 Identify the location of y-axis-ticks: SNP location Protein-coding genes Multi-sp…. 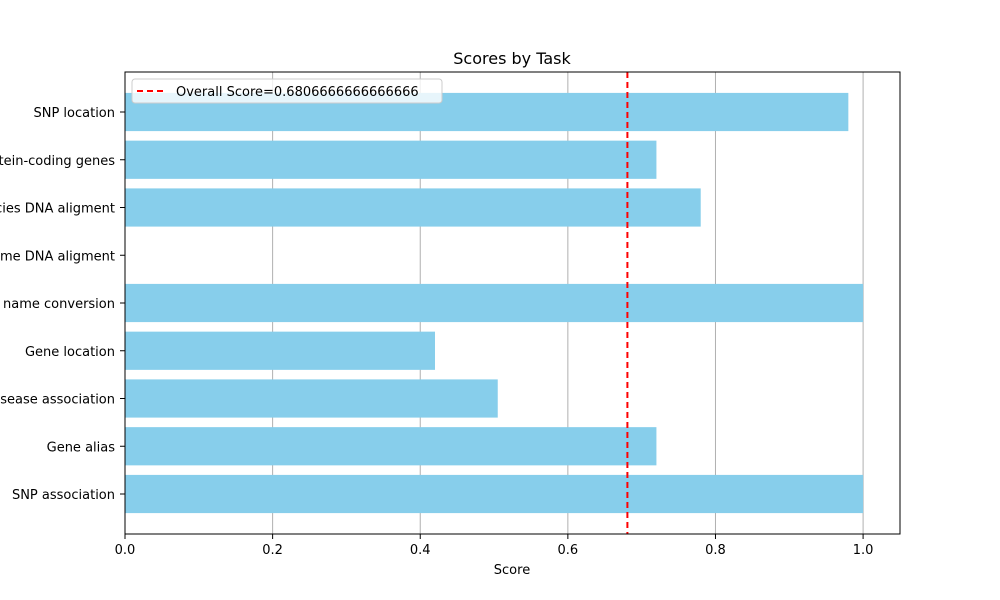
(62, 304).